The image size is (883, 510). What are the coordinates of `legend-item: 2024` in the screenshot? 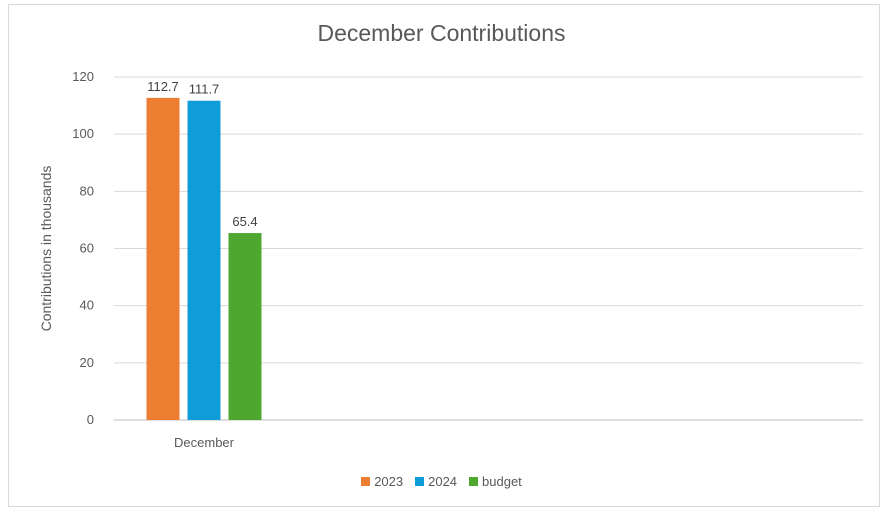 It's located at (436, 481).